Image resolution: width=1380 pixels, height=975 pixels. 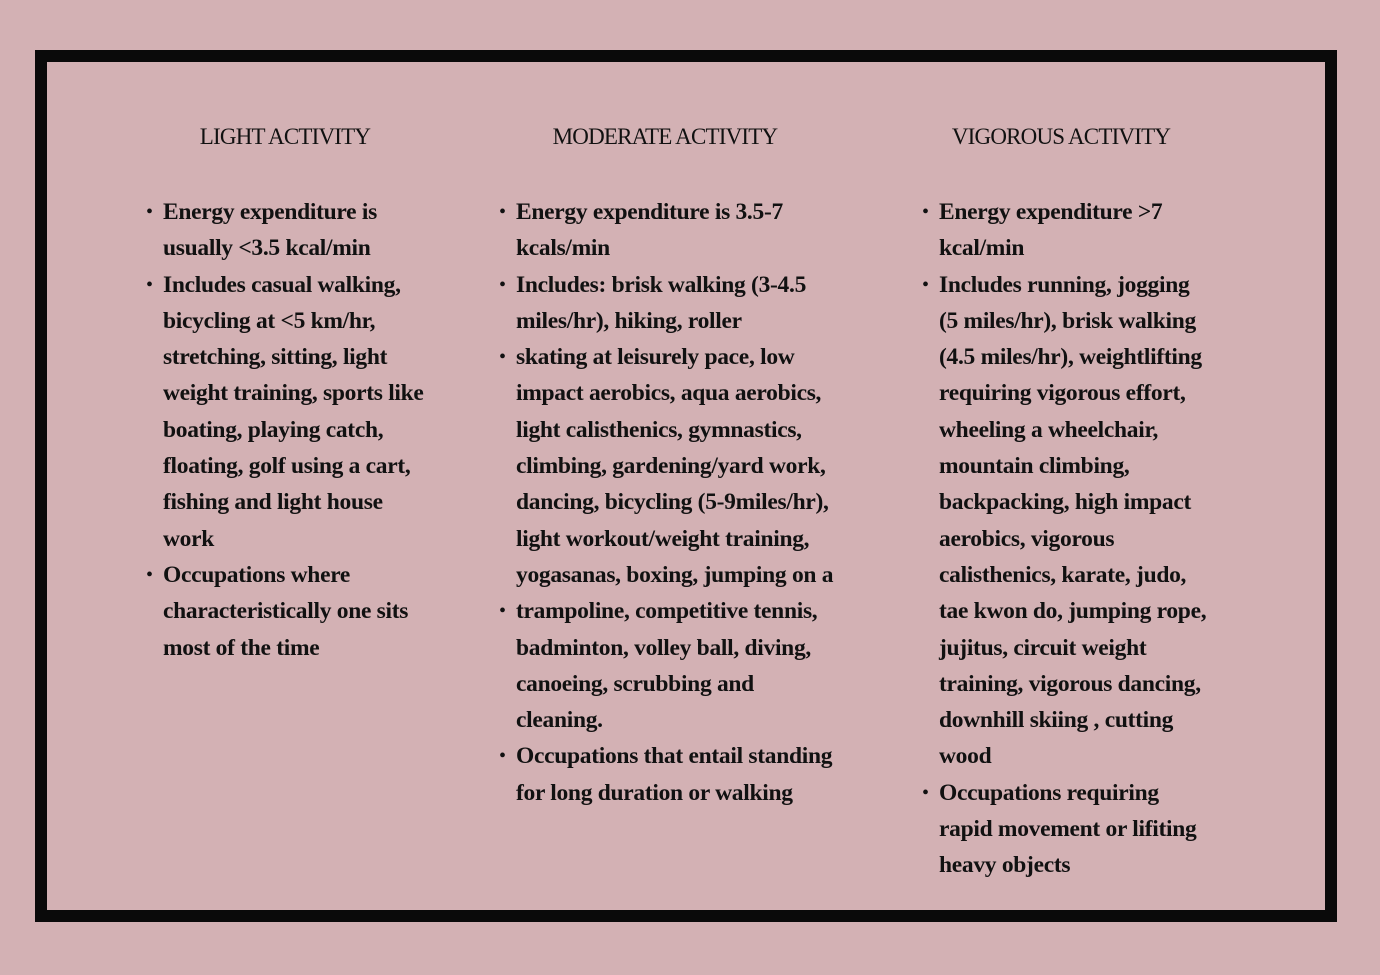 I want to click on list-item-text: kcals/min, so click(x=563, y=248).